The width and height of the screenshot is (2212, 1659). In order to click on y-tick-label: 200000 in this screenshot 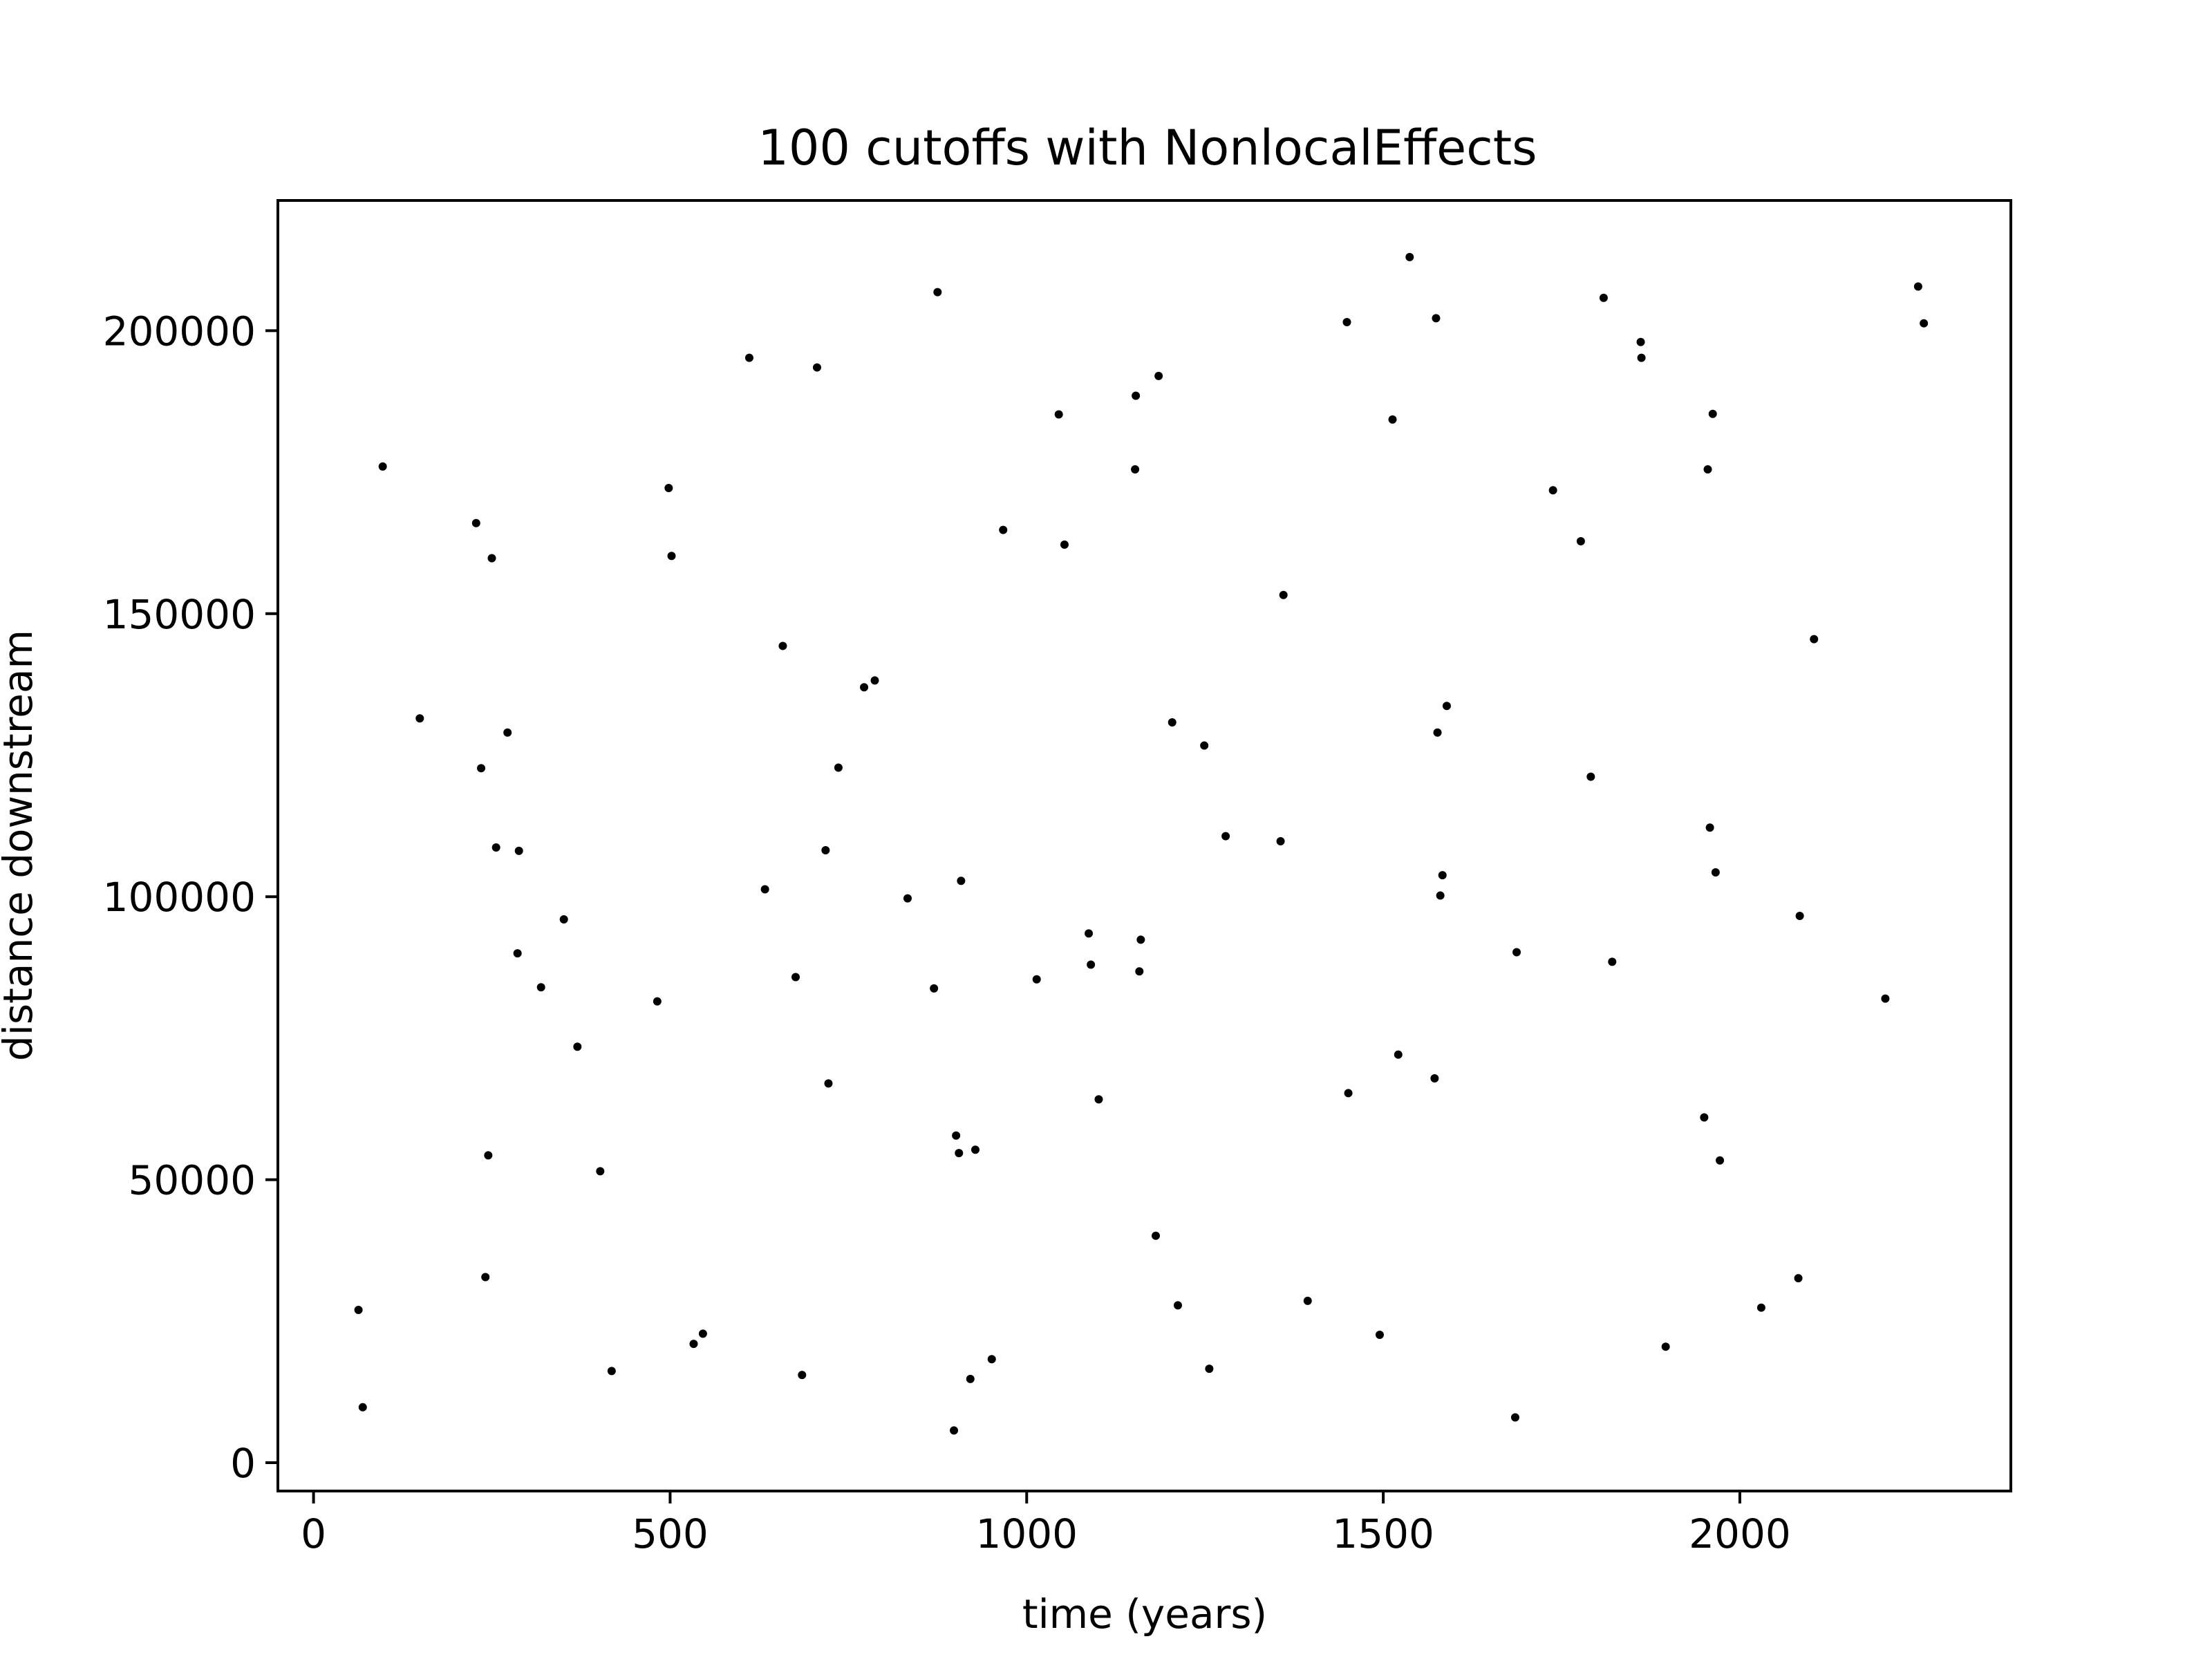, I will do `click(180, 331)`.